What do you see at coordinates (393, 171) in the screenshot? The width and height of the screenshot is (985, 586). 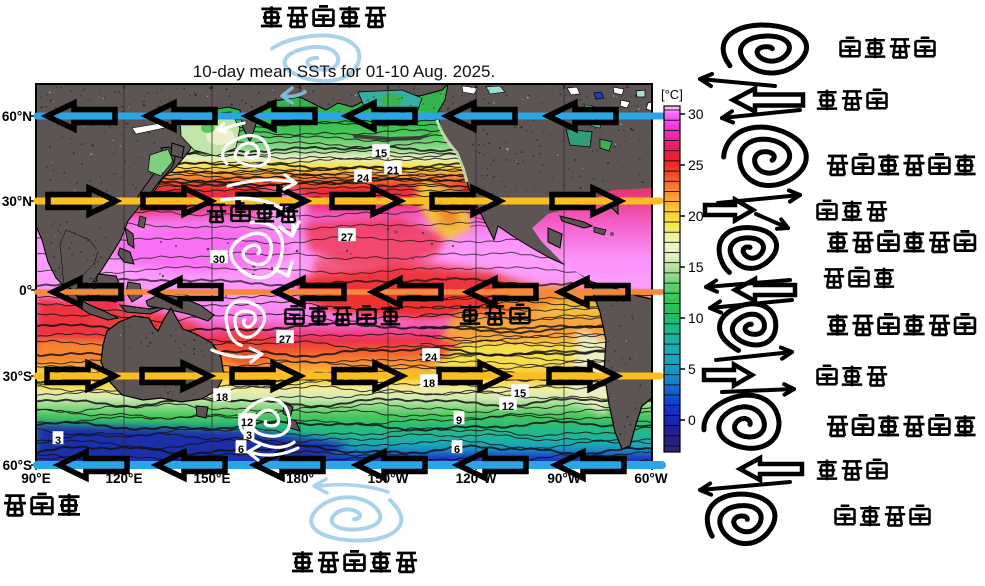 I see `svg-text: 21` at bounding box center [393, 171].